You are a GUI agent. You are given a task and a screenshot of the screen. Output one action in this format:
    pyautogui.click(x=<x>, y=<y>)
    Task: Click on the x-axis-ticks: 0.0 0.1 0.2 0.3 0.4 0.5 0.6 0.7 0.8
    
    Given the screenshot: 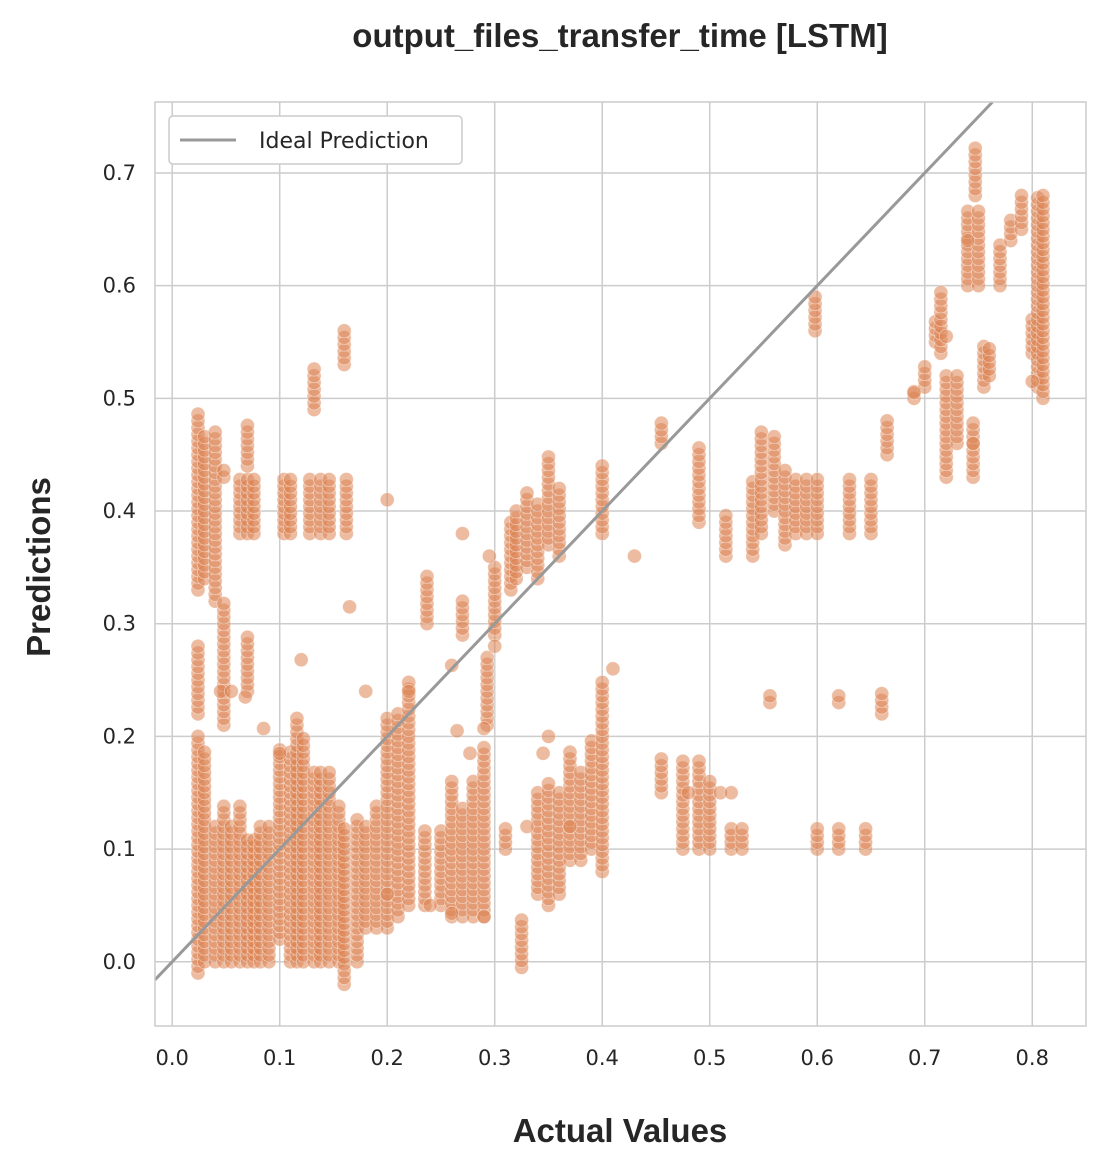 What is the action you would take?
    pyautogui.click(x=601, y=1058)
    